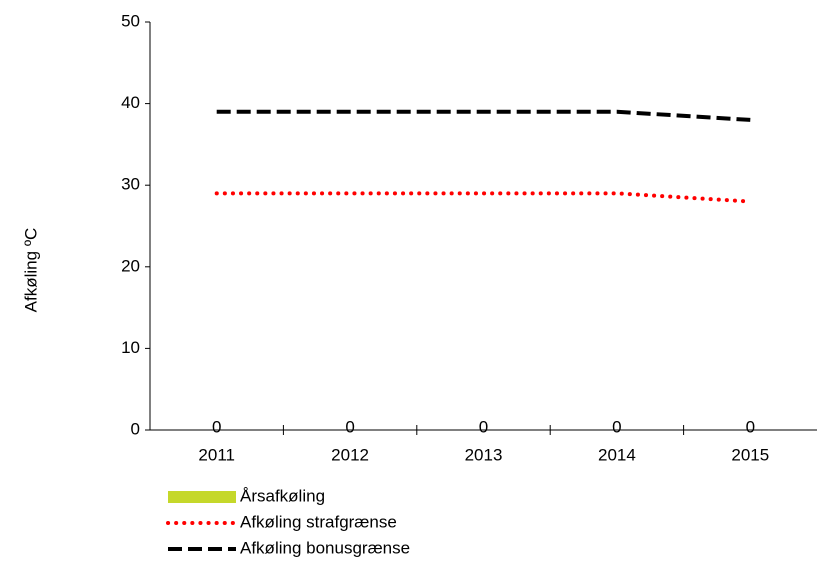 The width and height of the screenshot is (817, 567). Describe the element at coordinates (325, 547) in the screenshot. I see `legend-label: Afkøling bonusgrænse` at that location.